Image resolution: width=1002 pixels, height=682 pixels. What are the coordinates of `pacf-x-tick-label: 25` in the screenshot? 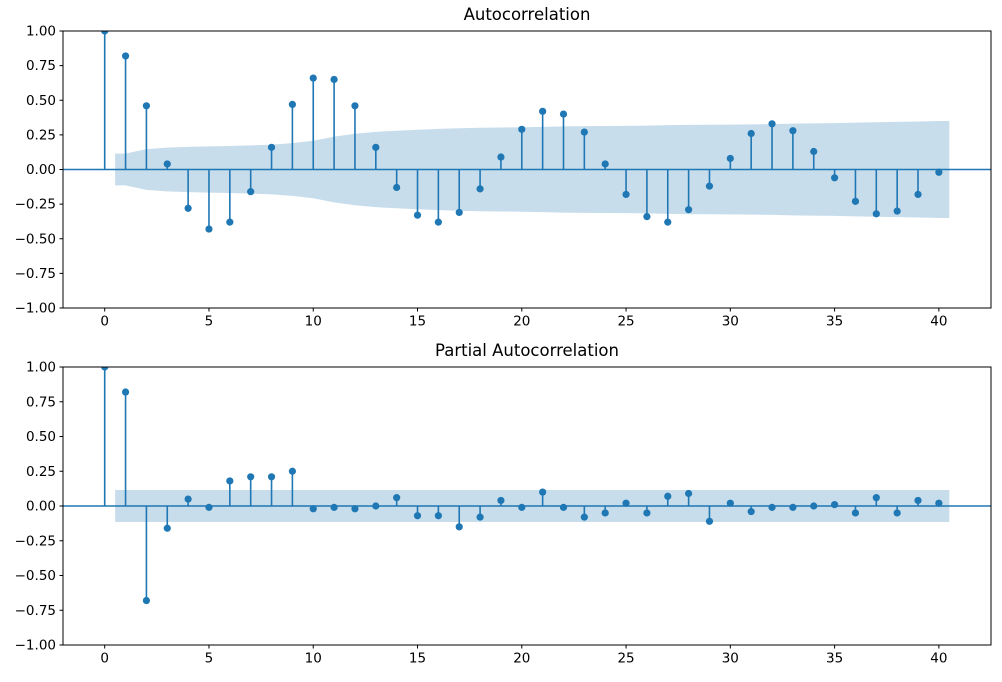 It's located at (625, 659).